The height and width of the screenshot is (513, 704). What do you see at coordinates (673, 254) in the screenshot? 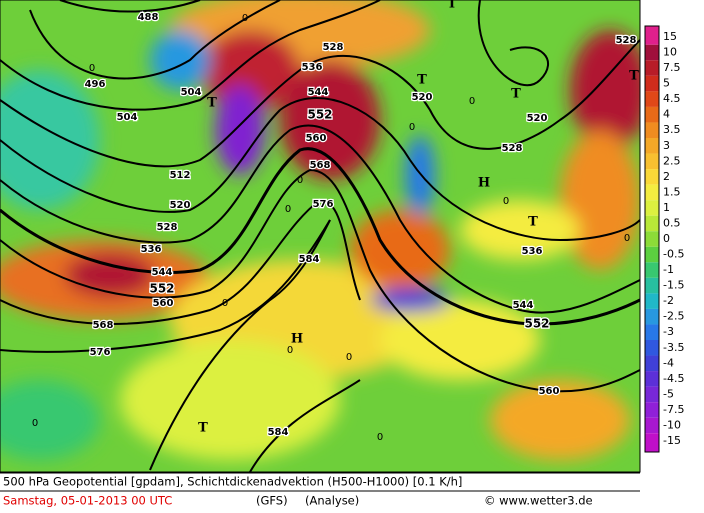
I see `colorbar-label: -0.5` at bounding box center [673, 254].